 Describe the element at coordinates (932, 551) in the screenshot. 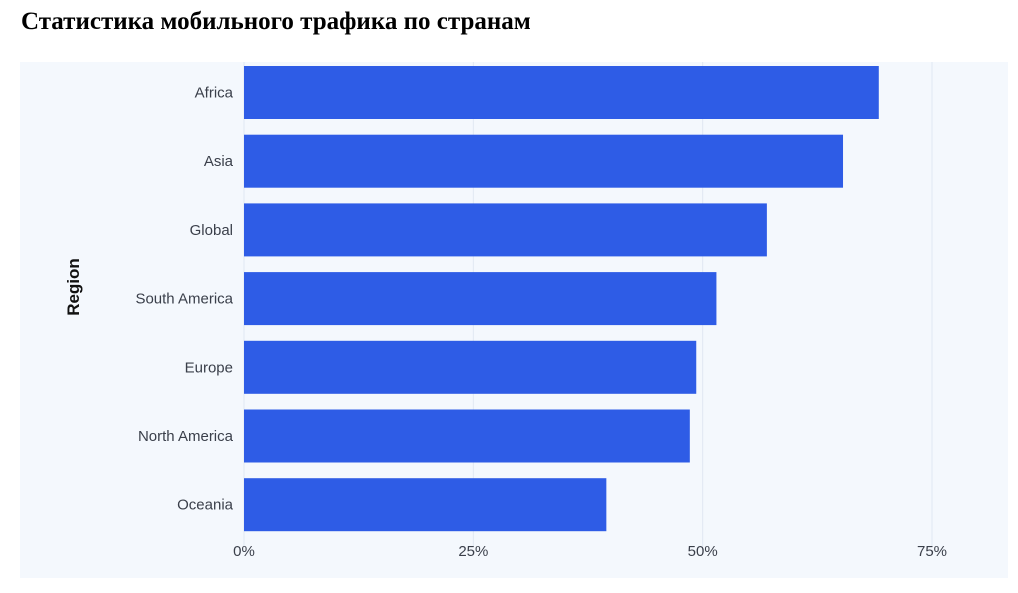

I see `x-tick-label: 75%` at that location.